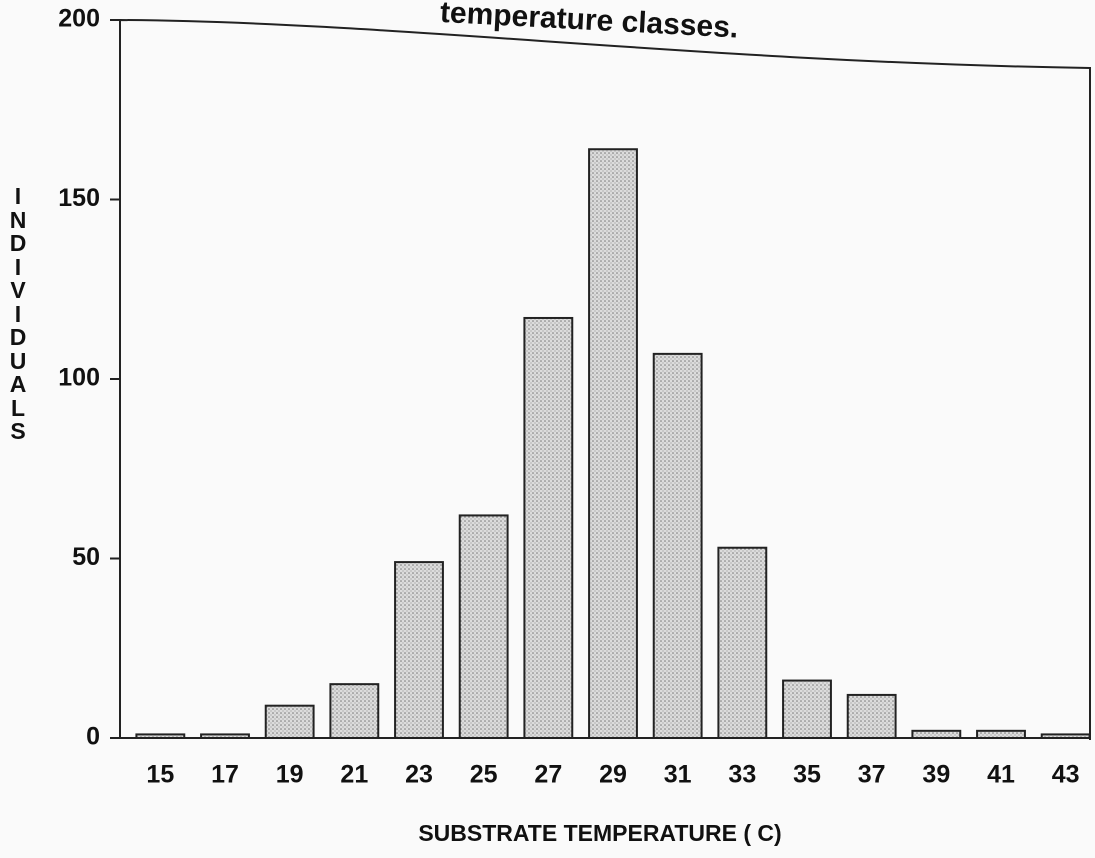 The image size is (1095, 858). I want to click on x-tick-label: 21, so click(354, 775).